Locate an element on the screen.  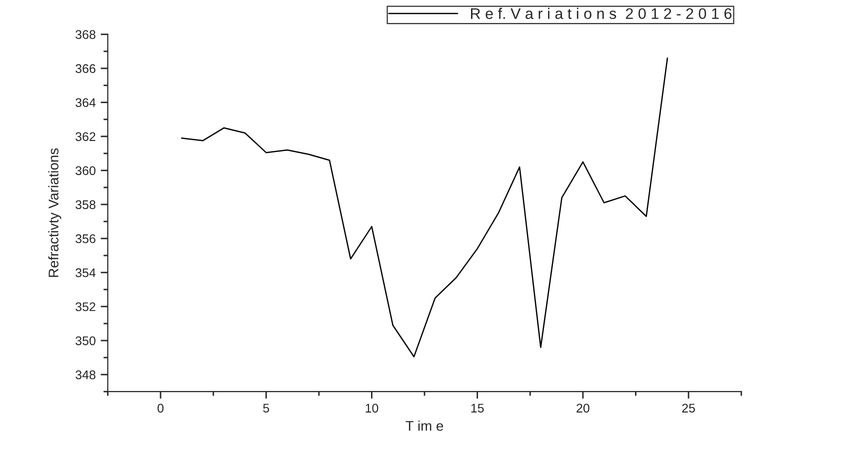
y-tick-label: 362 is located at coordinates (86, 137).